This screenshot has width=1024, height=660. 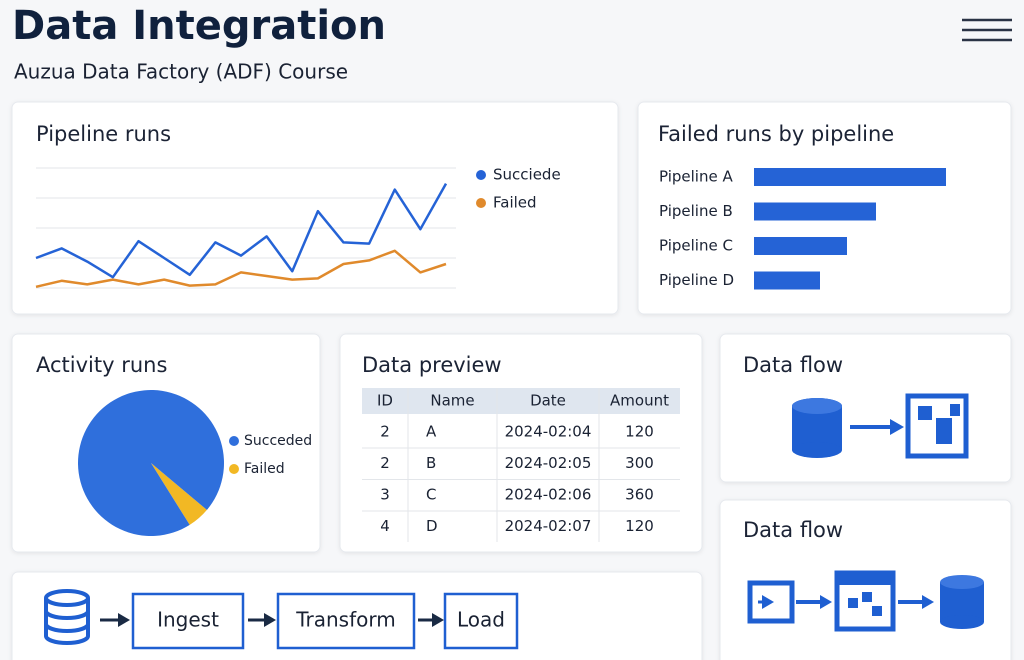 What do you see at coordinates (199, 26) in the screenshot?
I see `page-title: Data Integration` at bounding box center [199, 26].